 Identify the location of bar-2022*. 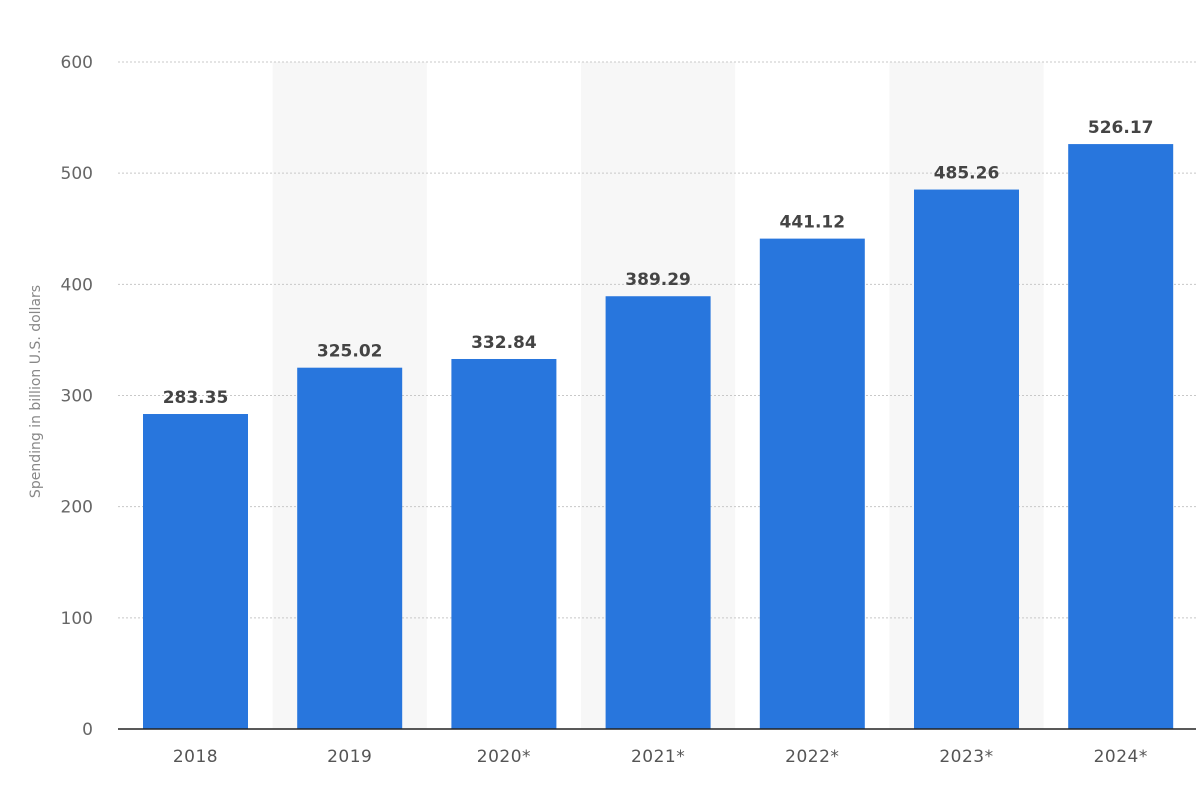
(812, 484).